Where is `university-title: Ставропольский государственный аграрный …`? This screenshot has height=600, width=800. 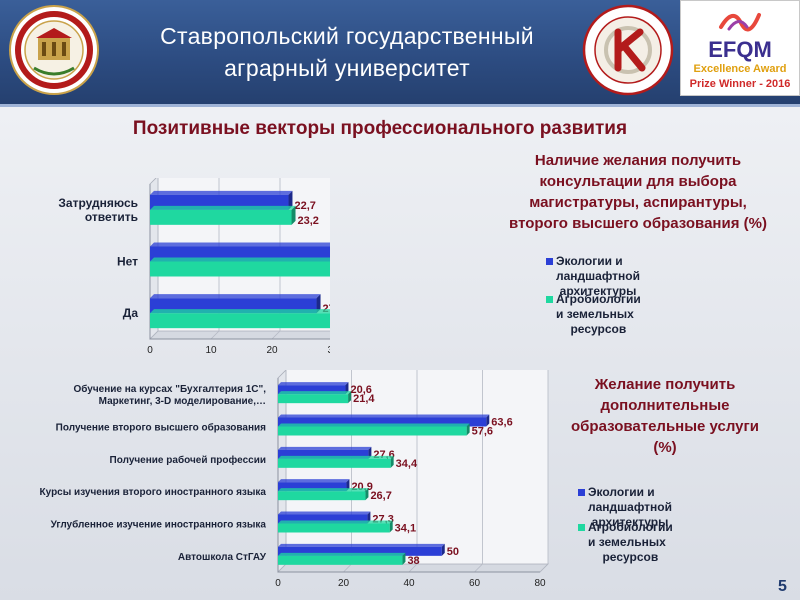
university-title: Ставропольский государственный аграрный … is located at coordinates (347, 52).